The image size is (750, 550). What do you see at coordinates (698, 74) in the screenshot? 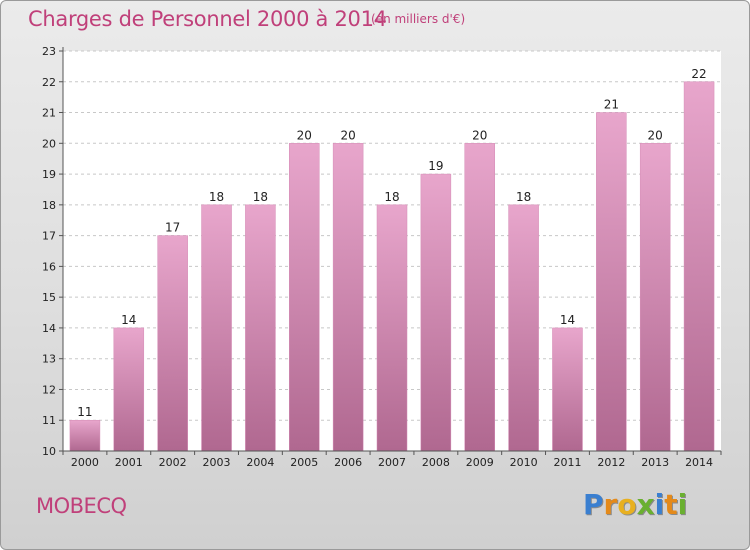
I see `data-label: 22` at bounding box center [698, 74].